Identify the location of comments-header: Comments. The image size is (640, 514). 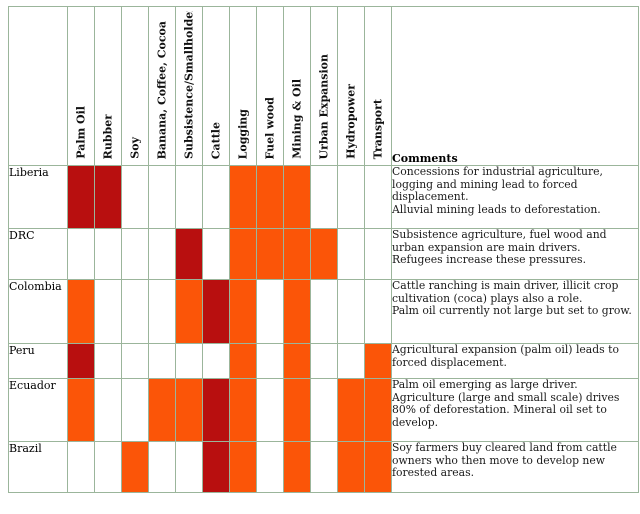
(515, 86).